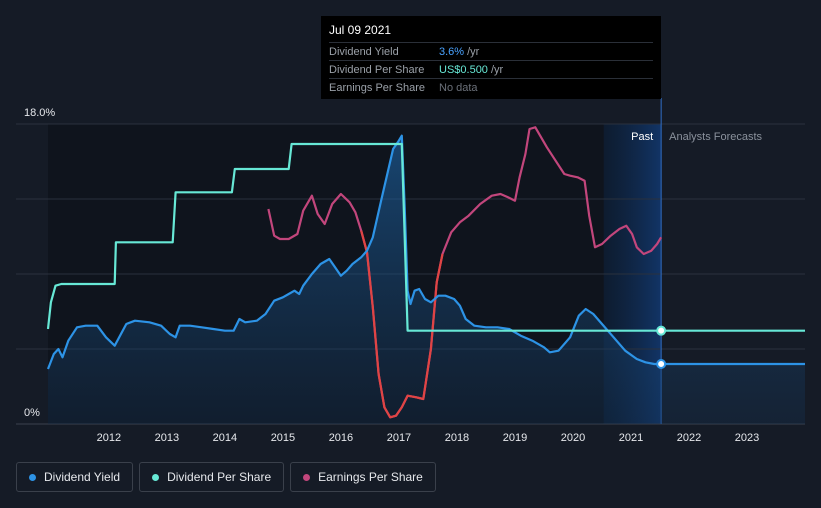  I want to click on x-tick-label: 2012, so click(109, 438).